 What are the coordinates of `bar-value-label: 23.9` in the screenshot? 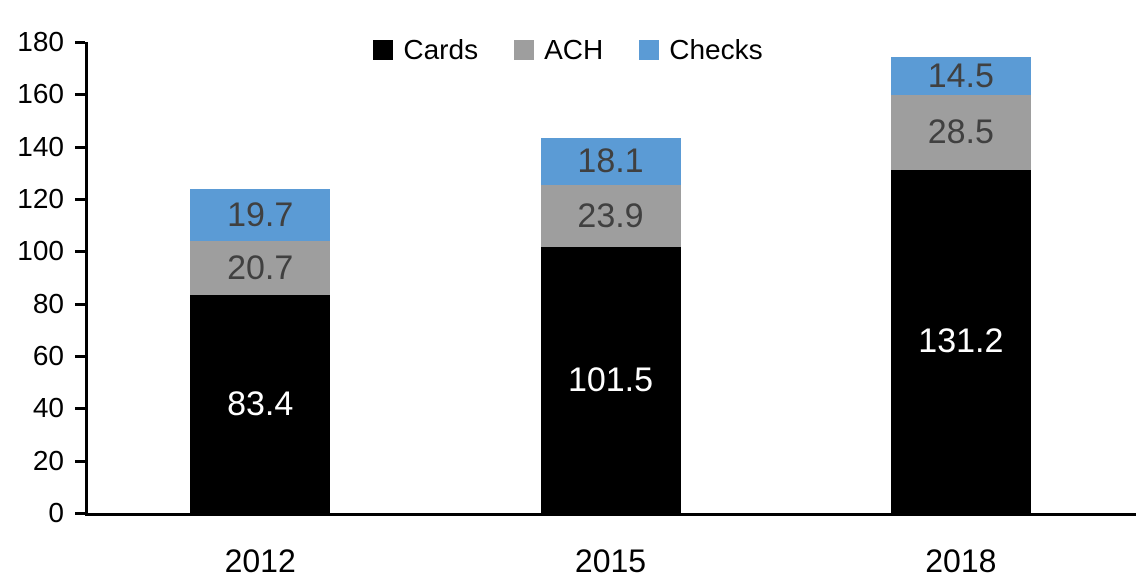 It's located at (610, 216).